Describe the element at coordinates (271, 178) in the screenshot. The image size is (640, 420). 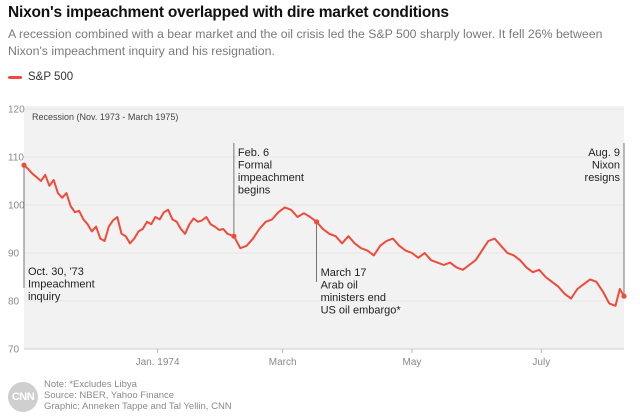
I see `annotation-line: impeachment` at that location.